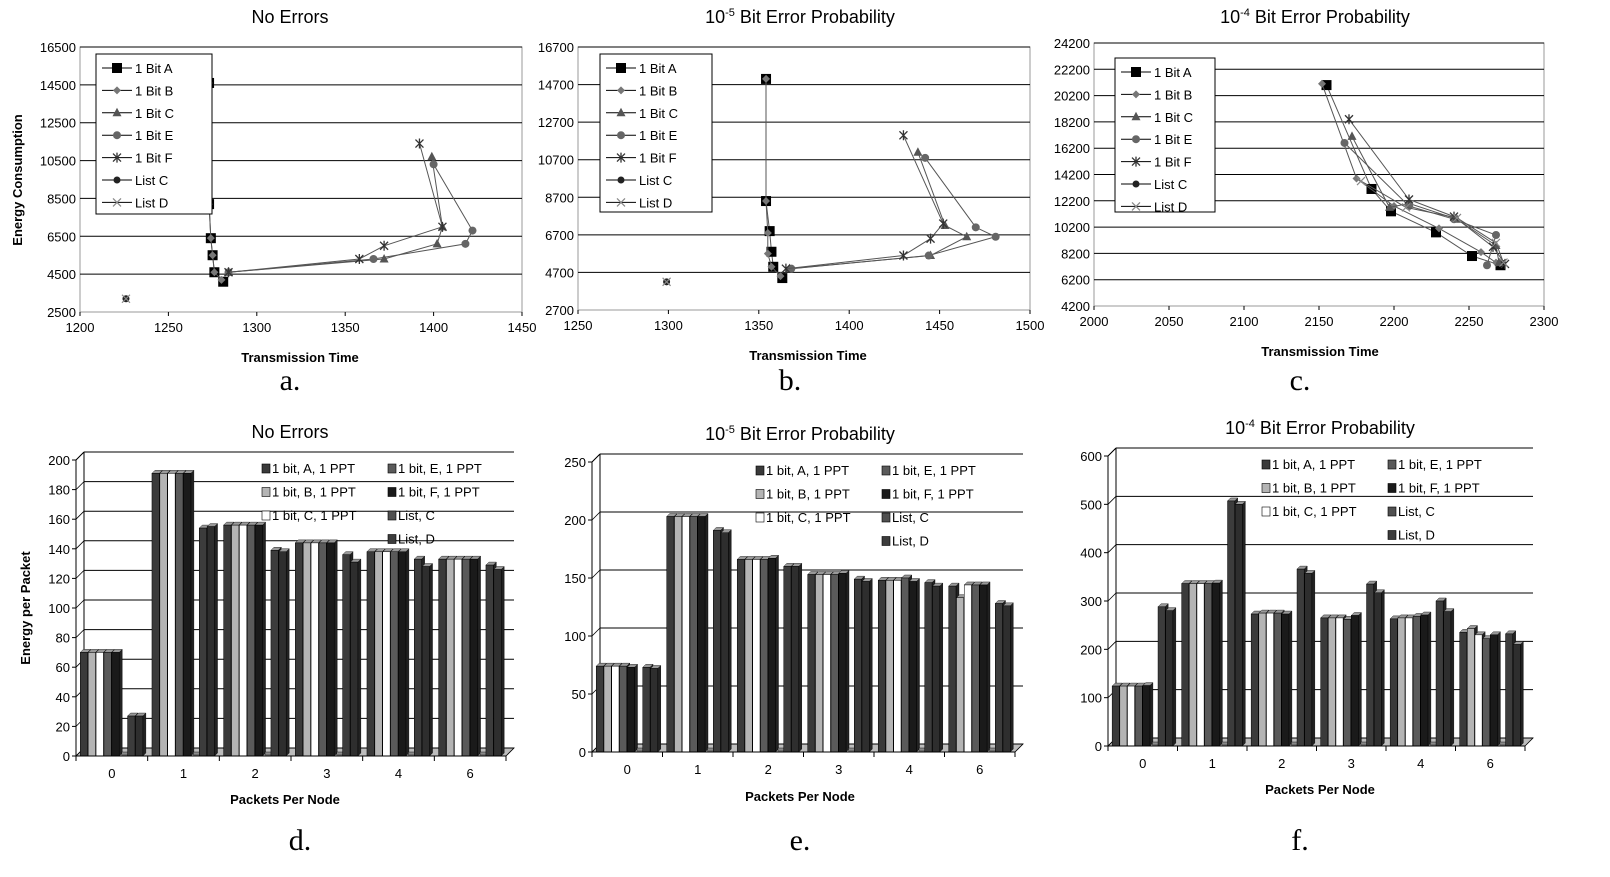  What do you see at coordinates (556, 47) in the screenshot?
I see `y-tick-label: 16700` at bounding box center [556, 47].